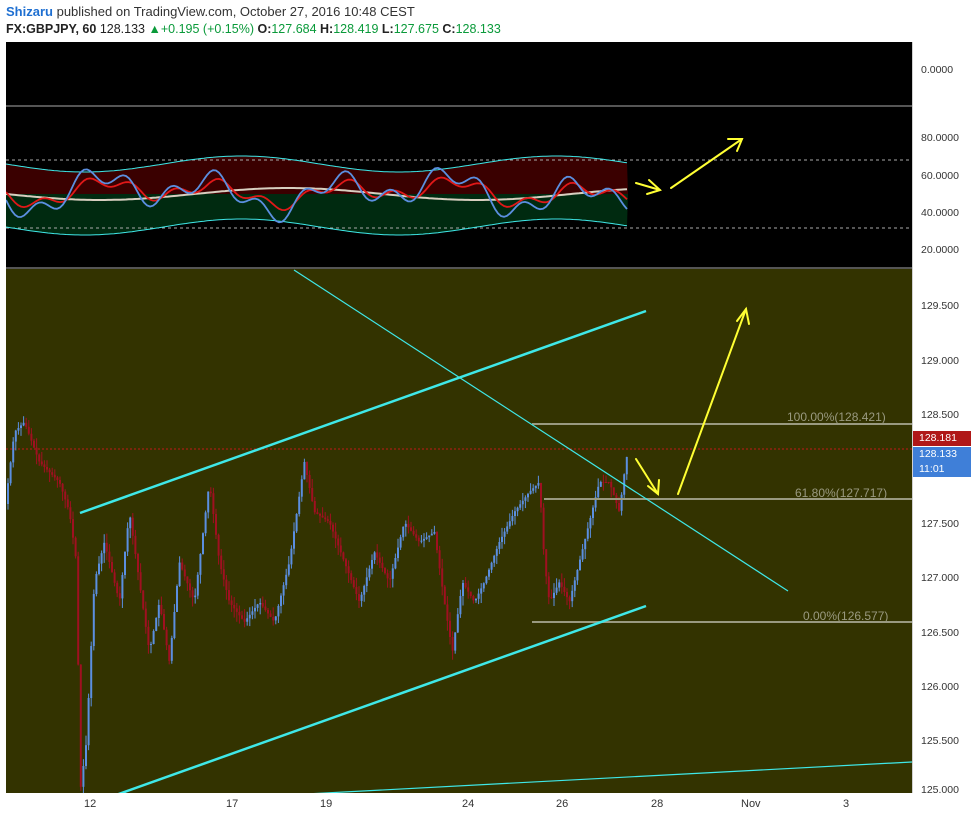 The image size is (971, 821). I want to click on time-label-3: 3, so click(846, 804).